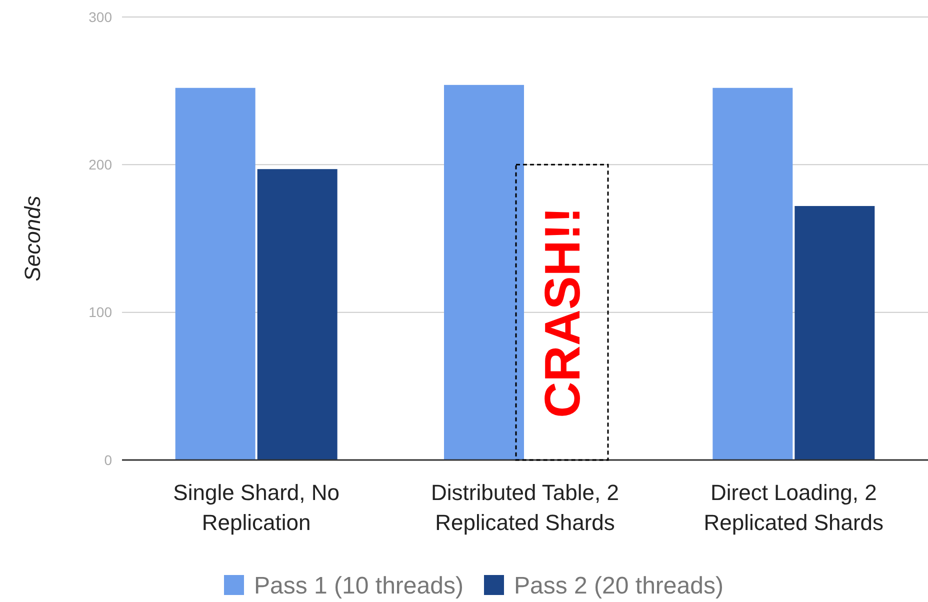 The height and width of the screenshot is (602, 928). What do you see at coordinates (794, 507) in the screenshot?
I see `x-tick-label: Direct Loading, 2 Replicated Shards` at bounding box center [794, 507].